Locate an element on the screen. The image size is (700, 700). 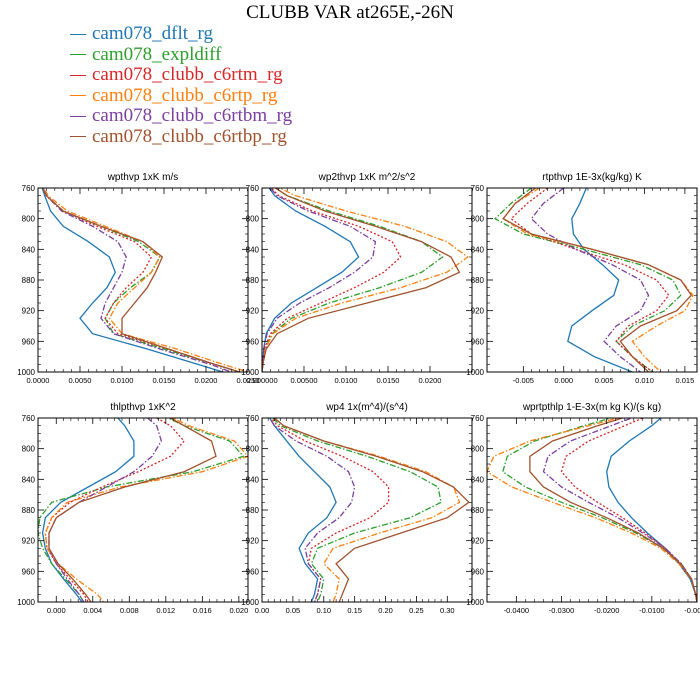
x-tick-label: 0.005 is located at coordinates (604, 380).